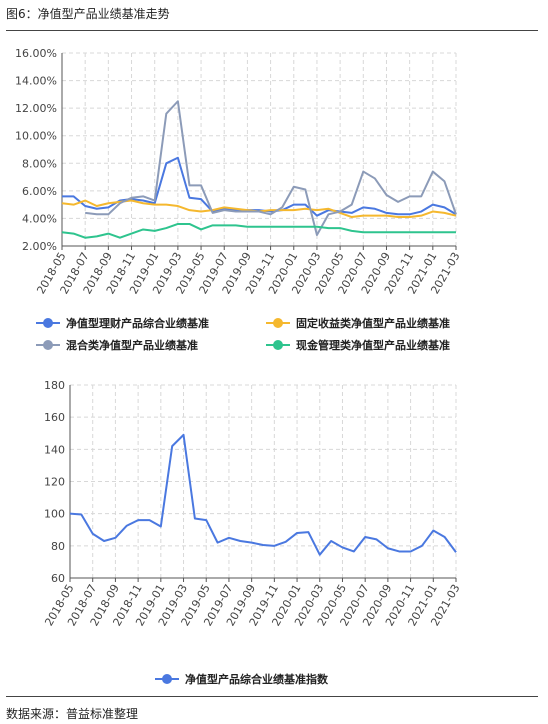 The image size is (548, 724). Describe the element at coordinates (54, 482) in the screenshot. I see `y-tick-label: 120` at that location.